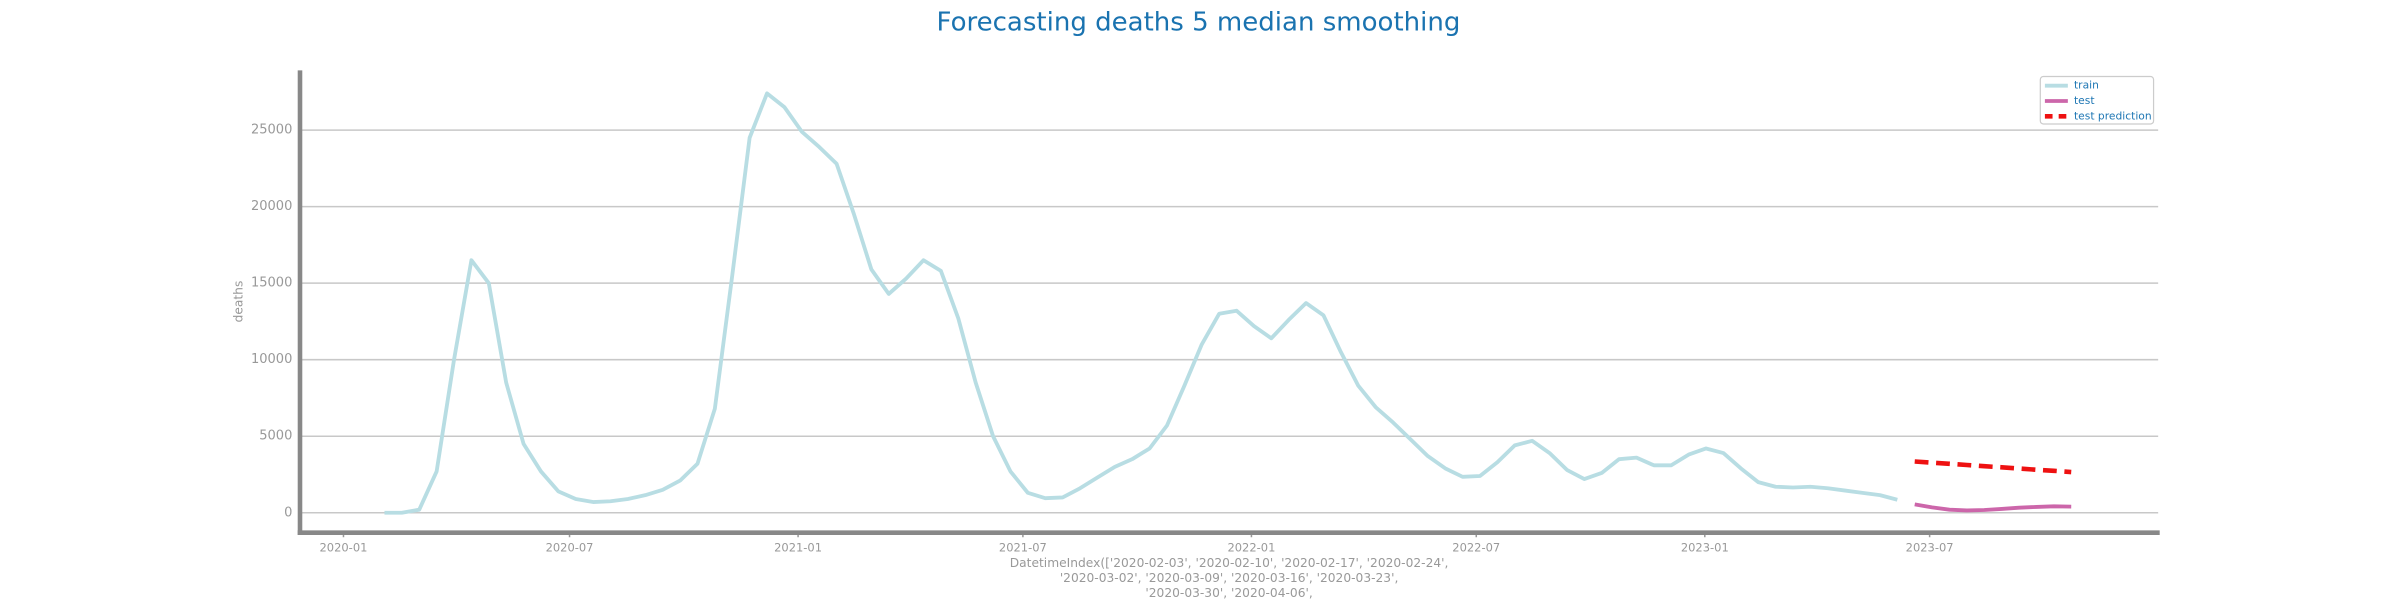  What do you see at coordinates (1705, 547) in the screenshot?
I see `x-tick-label: 2023-01` at bounding box center [1705, 547].